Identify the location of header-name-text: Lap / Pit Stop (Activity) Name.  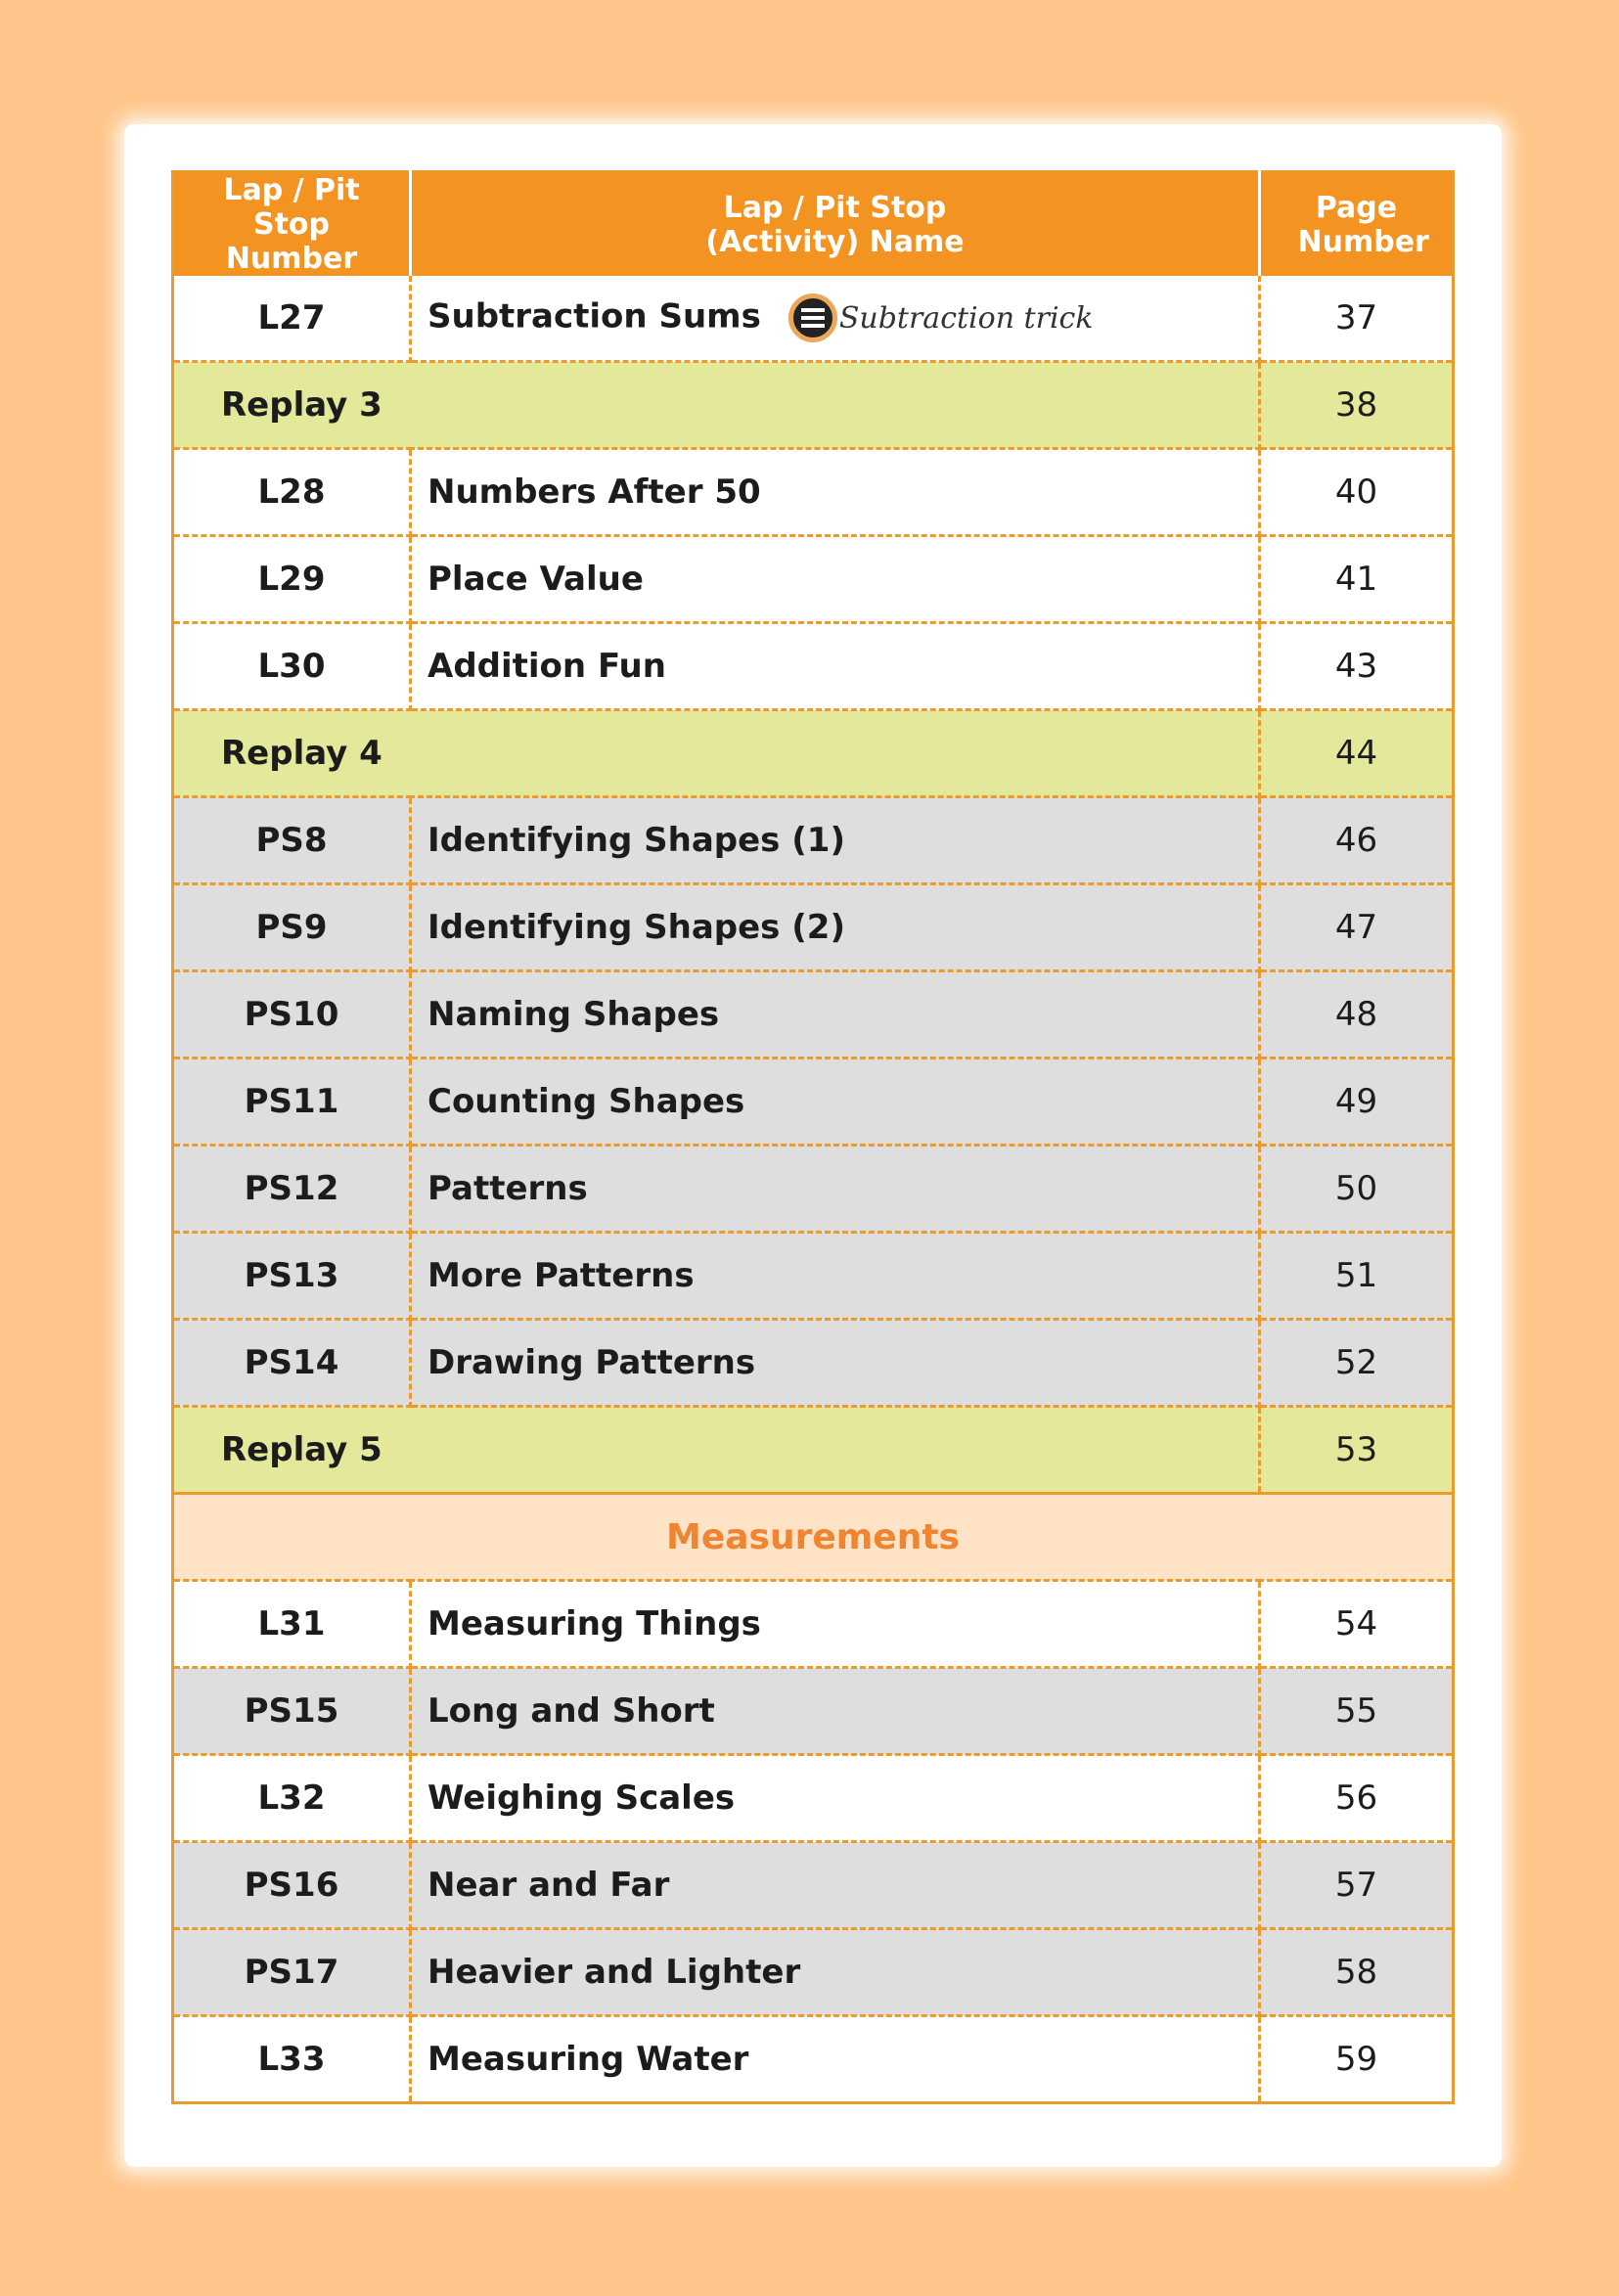
(835, 225).